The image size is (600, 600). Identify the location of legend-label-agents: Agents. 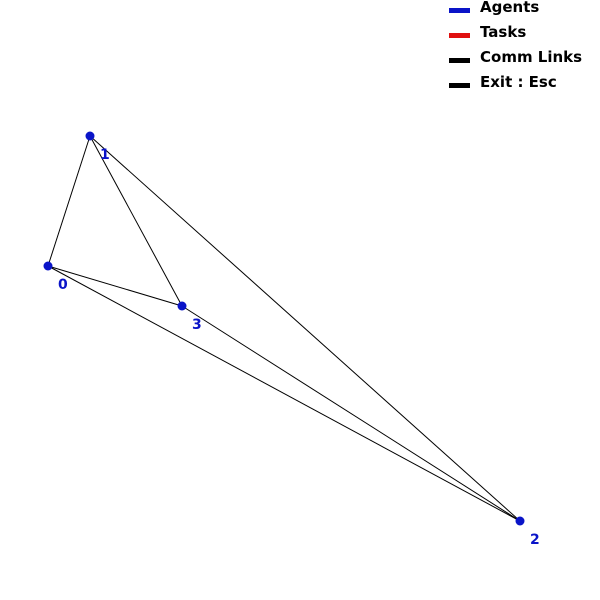
(510, 8).